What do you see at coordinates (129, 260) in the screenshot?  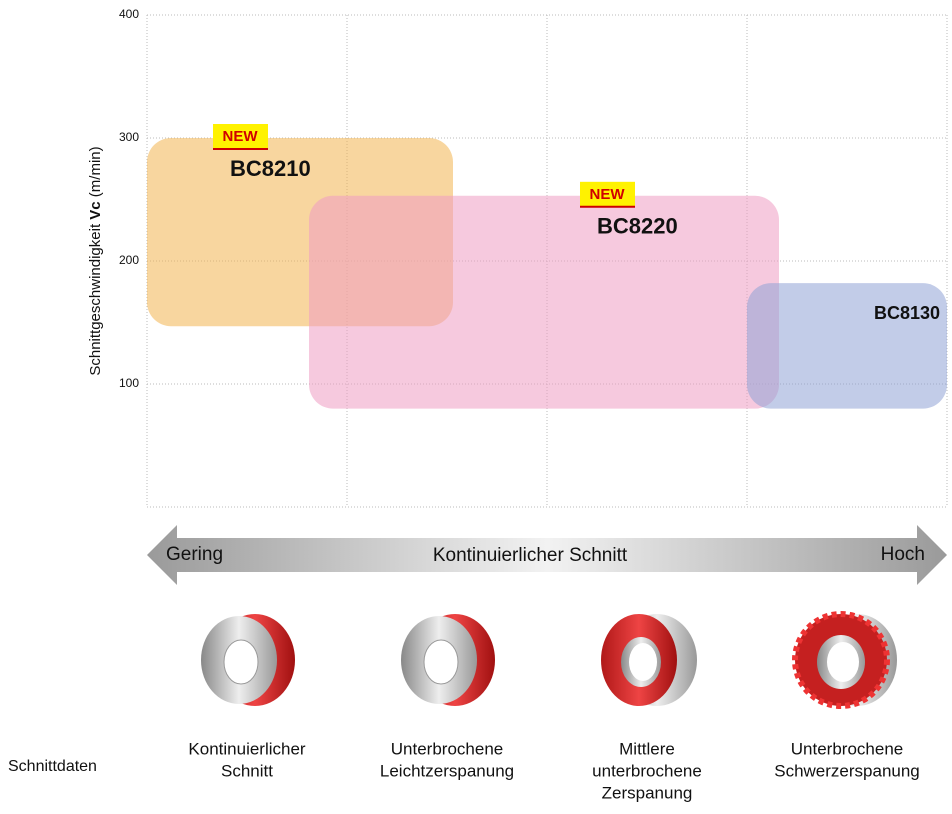 I see `y-tick-label: 200` at bounding box center [129, 260].